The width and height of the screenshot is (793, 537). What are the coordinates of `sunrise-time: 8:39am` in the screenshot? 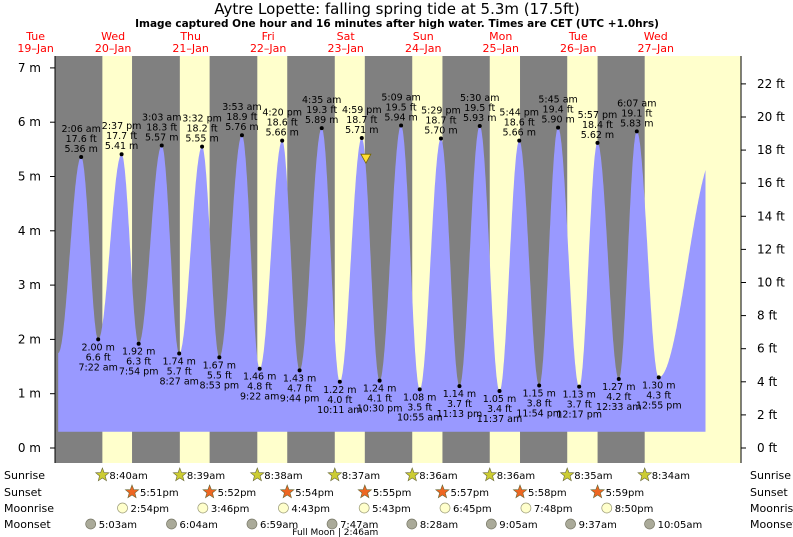 It's located at (206, 476).